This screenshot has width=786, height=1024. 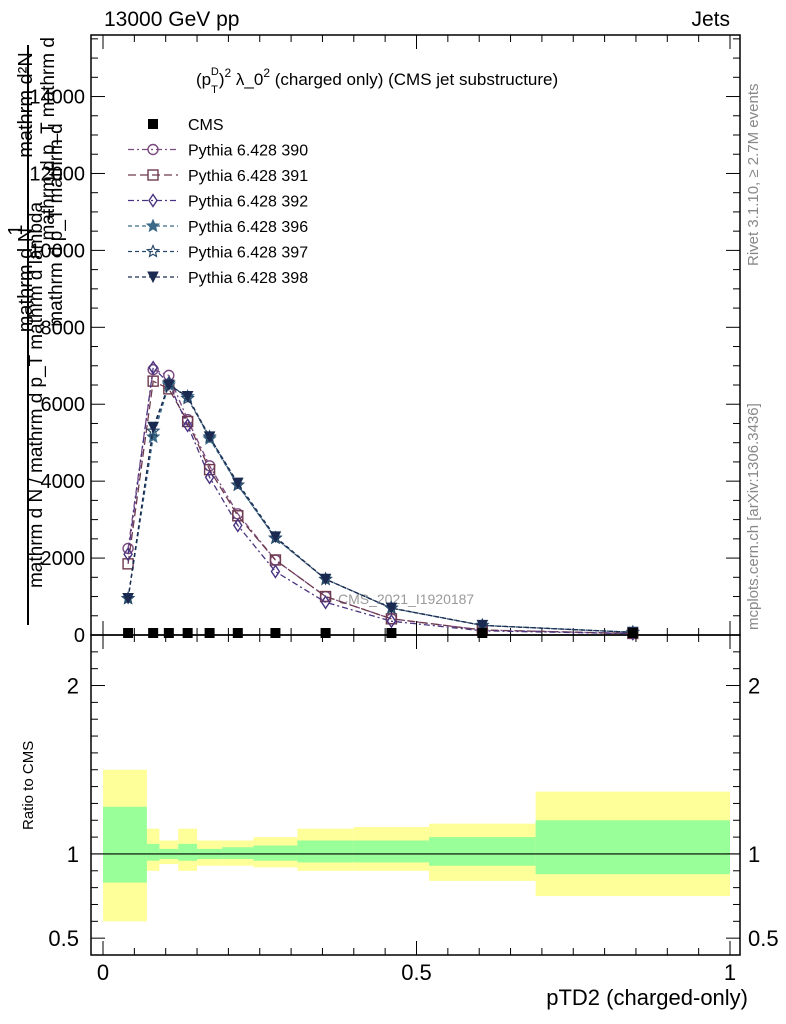 I want to click on main-y-tick-label: 2000, so click(x=63, y=559).